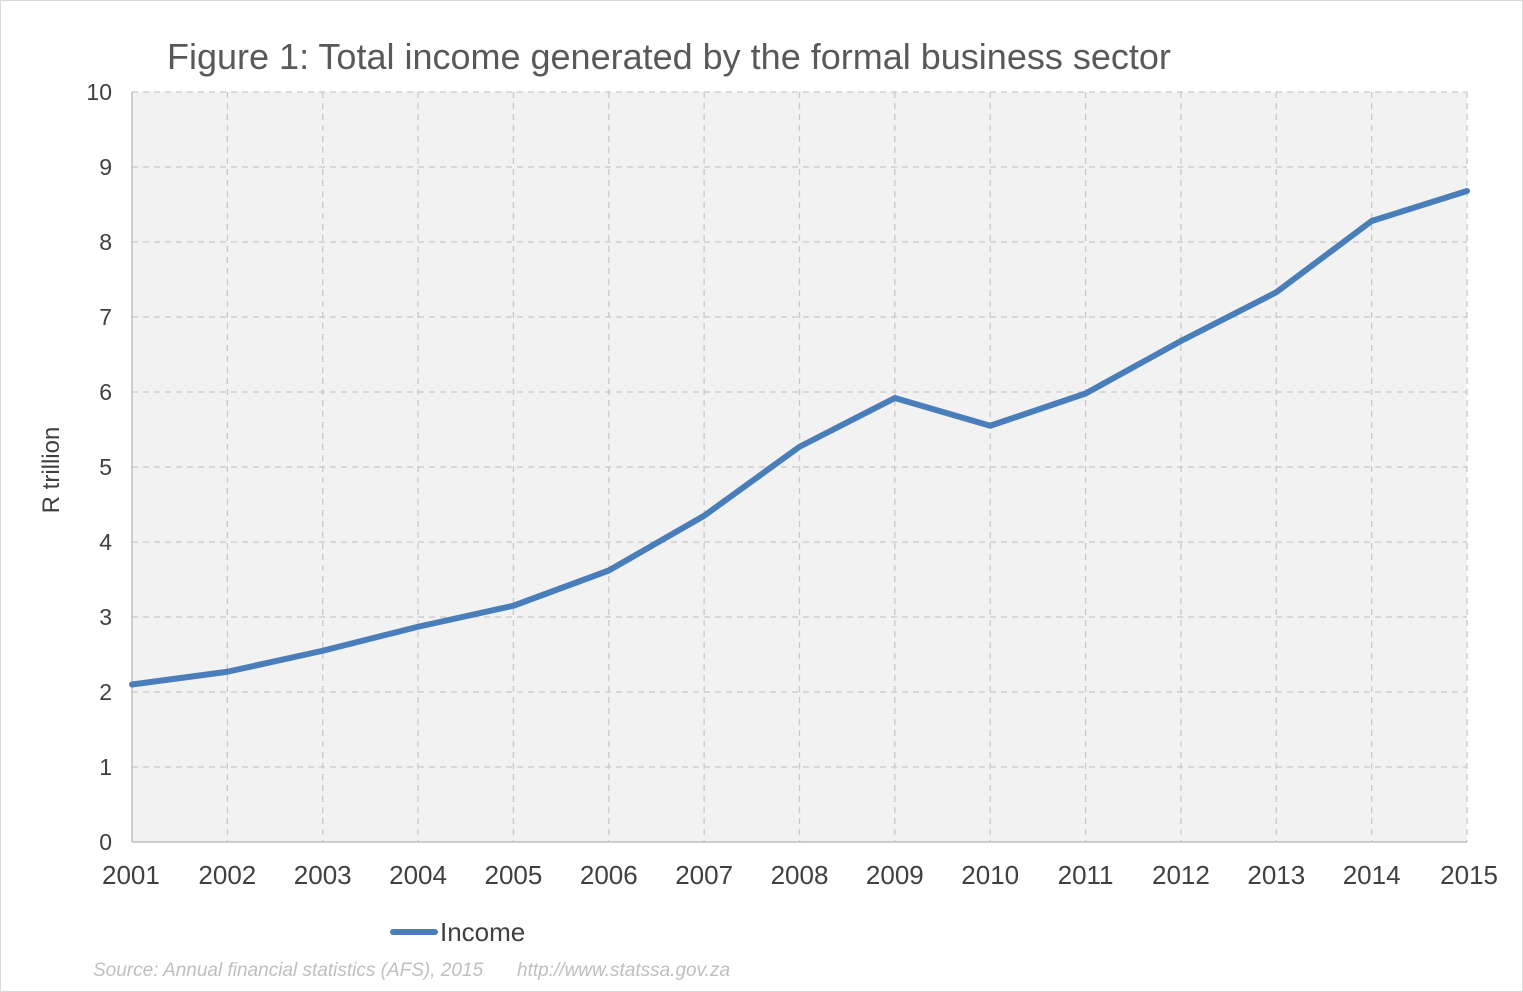 The width and height of the screenshot is (1523, 992). What do you see at coordinates (105, 392) in the screenshot?
I see `y-tick-label: 6` at bounding box center [105, 392].